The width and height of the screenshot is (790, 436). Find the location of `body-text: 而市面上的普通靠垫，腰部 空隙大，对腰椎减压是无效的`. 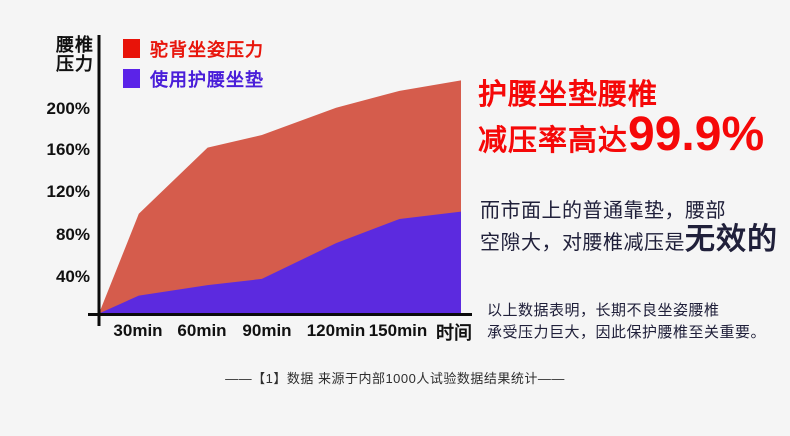

body-text: 而市面上的普通靠垫，腰部 空隙大，对腰椎减压是无效的 is located at coordinates (630, 228).